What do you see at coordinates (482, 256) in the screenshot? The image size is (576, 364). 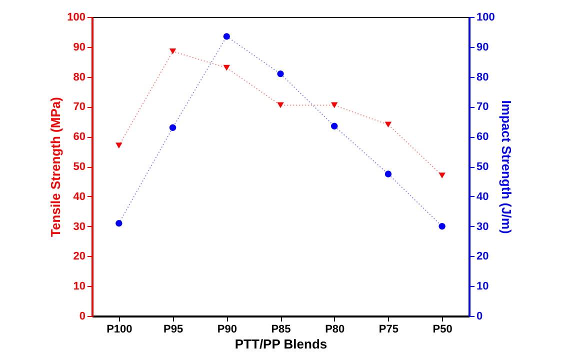 I see `y2-tick-label: 20` at bounding box center [482, 256].